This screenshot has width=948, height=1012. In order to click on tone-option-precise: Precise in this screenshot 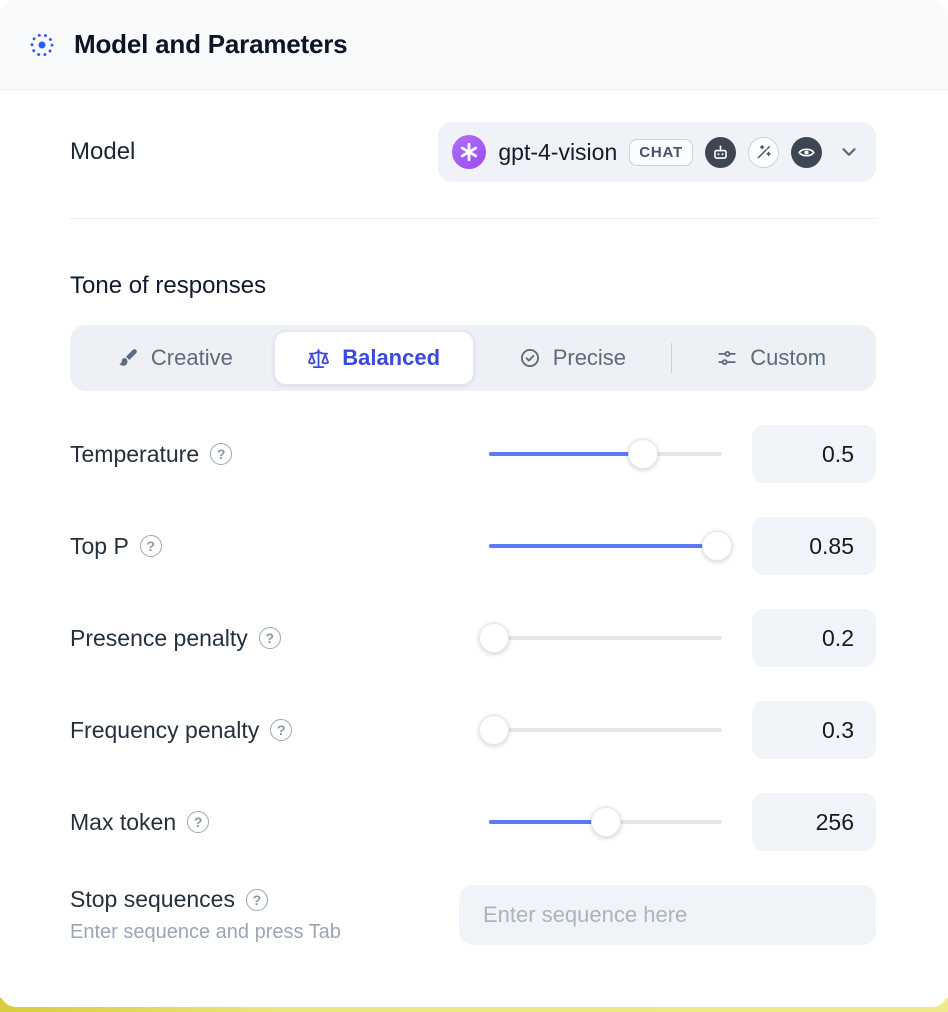, I will do `click(573, 358)`.